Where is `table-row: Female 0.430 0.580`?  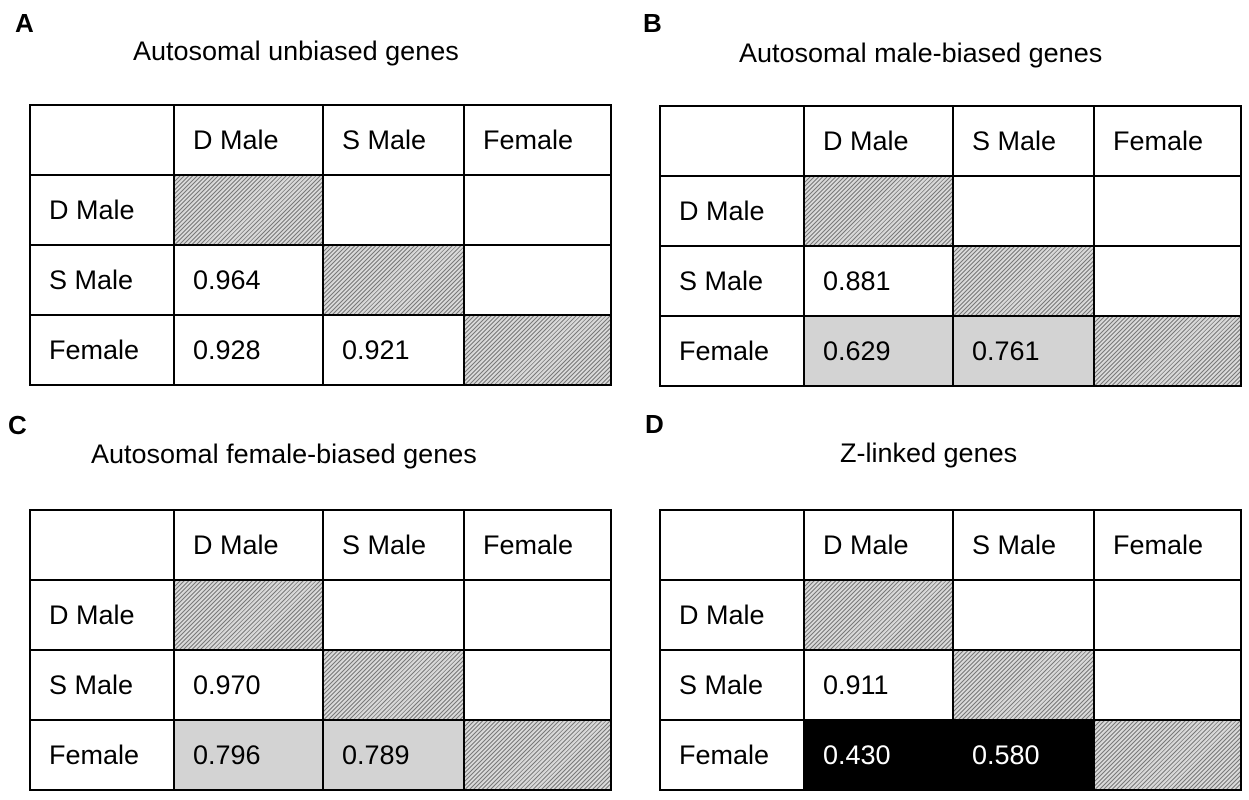 table-row: Female 0.430 0.580 is located at coordinates (950, 755).